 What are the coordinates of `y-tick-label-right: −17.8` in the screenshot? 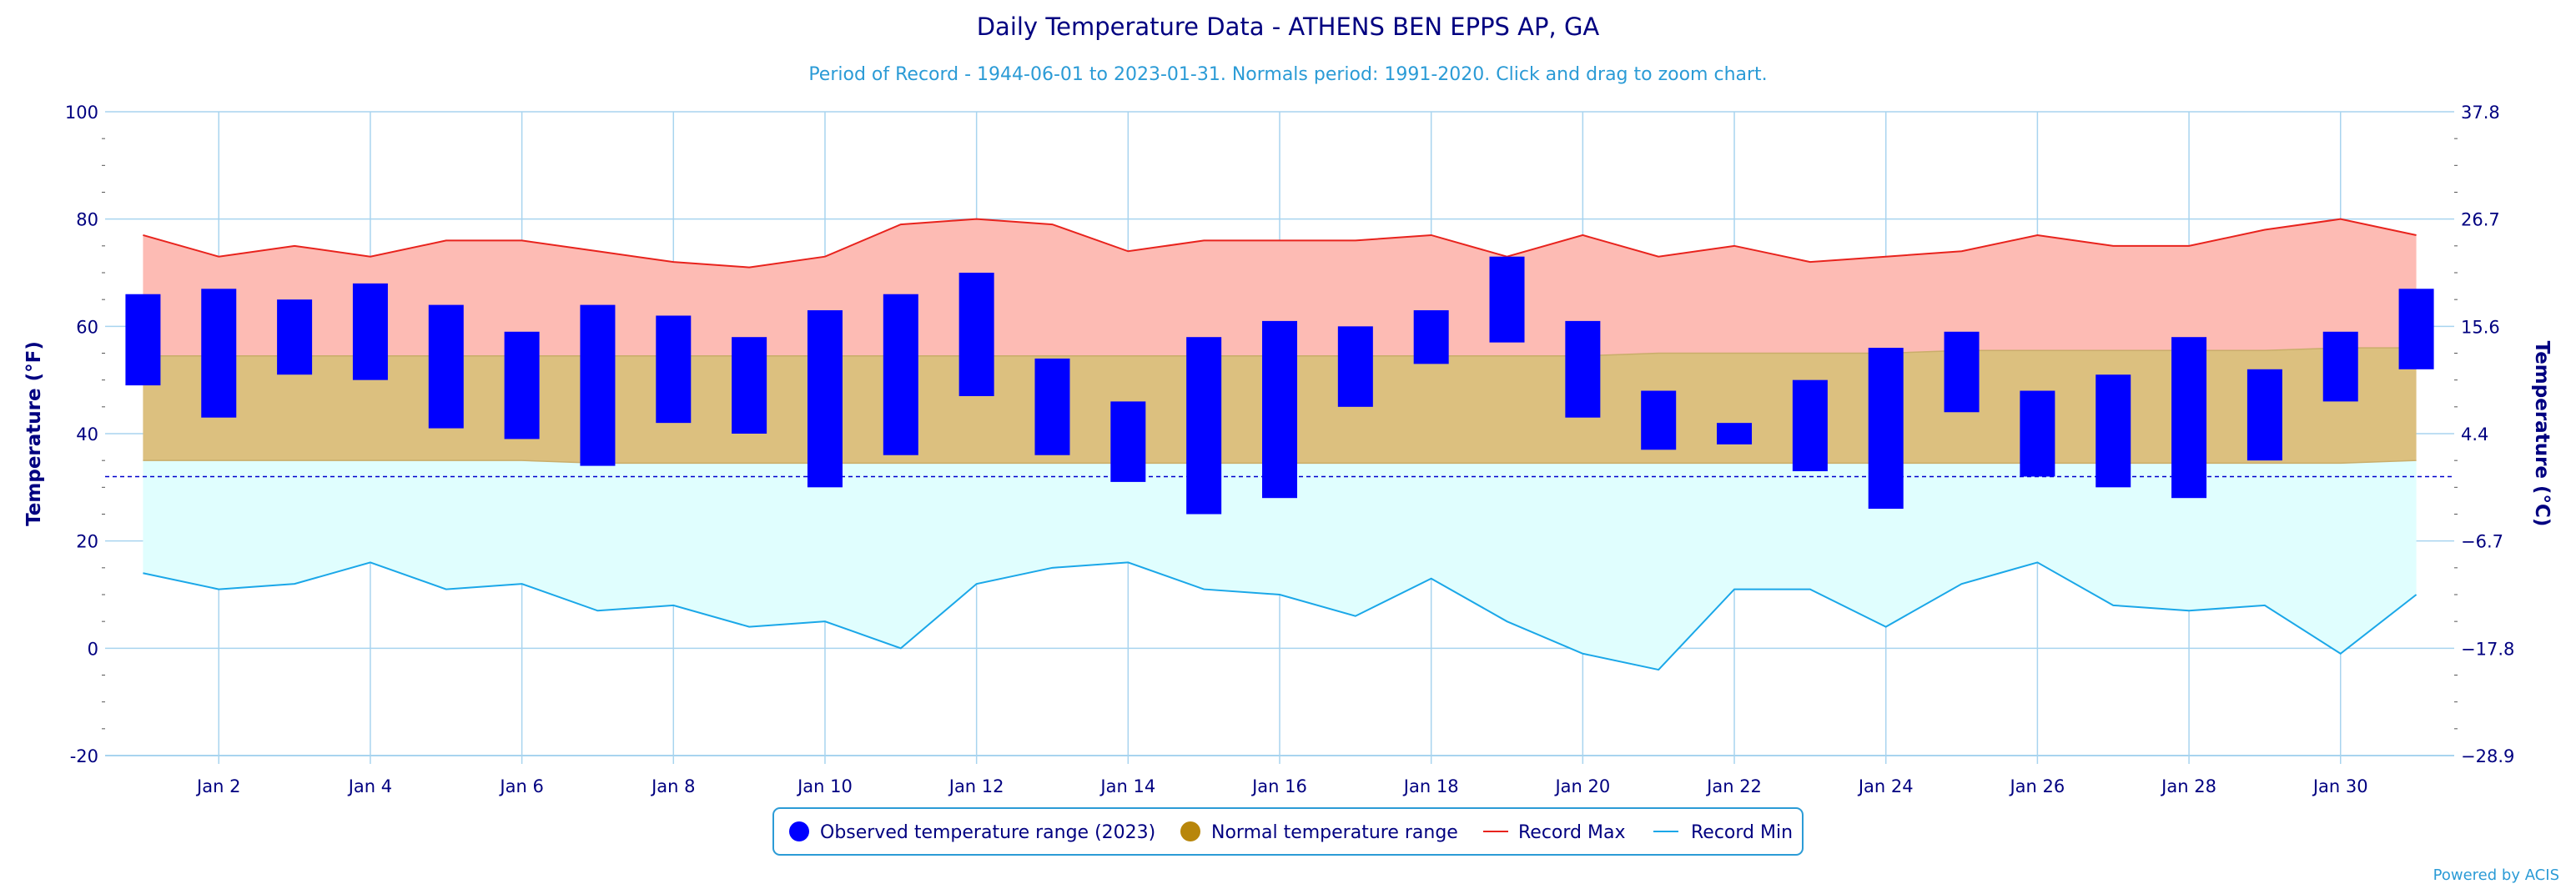 It's located at (2487, 649).